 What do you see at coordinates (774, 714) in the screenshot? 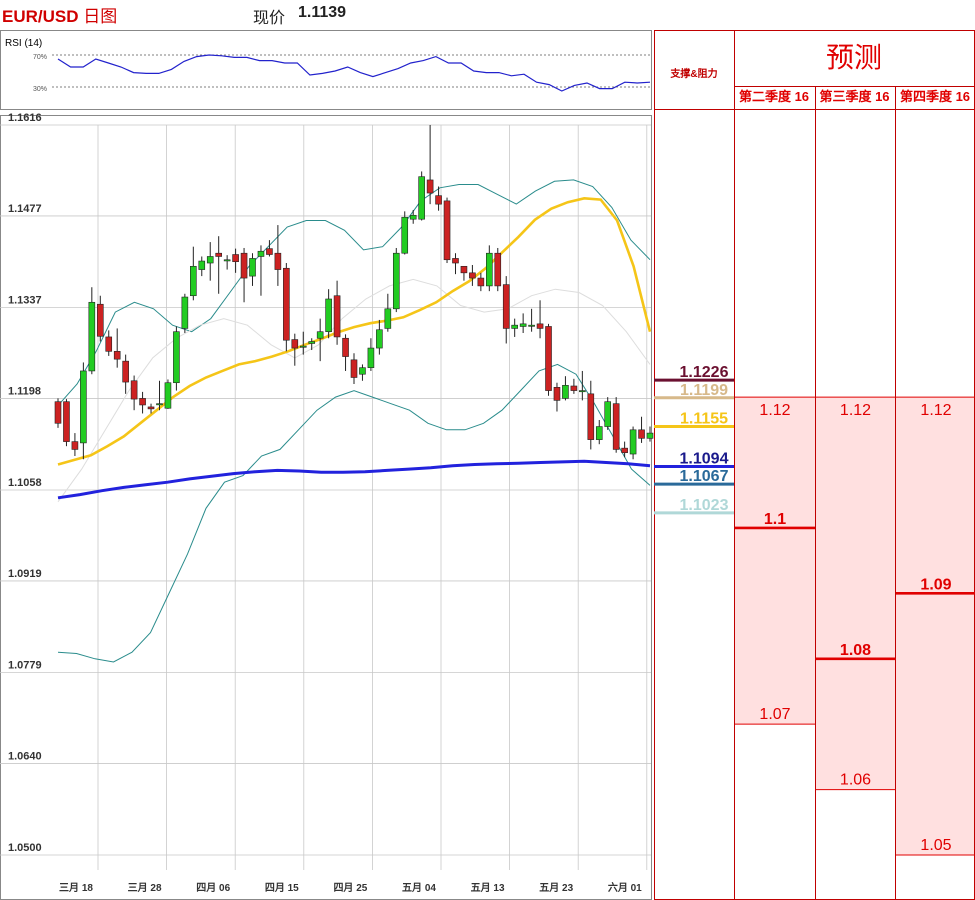
I see `forecast-low-label: 1.07` at bounding box center [774, 714].